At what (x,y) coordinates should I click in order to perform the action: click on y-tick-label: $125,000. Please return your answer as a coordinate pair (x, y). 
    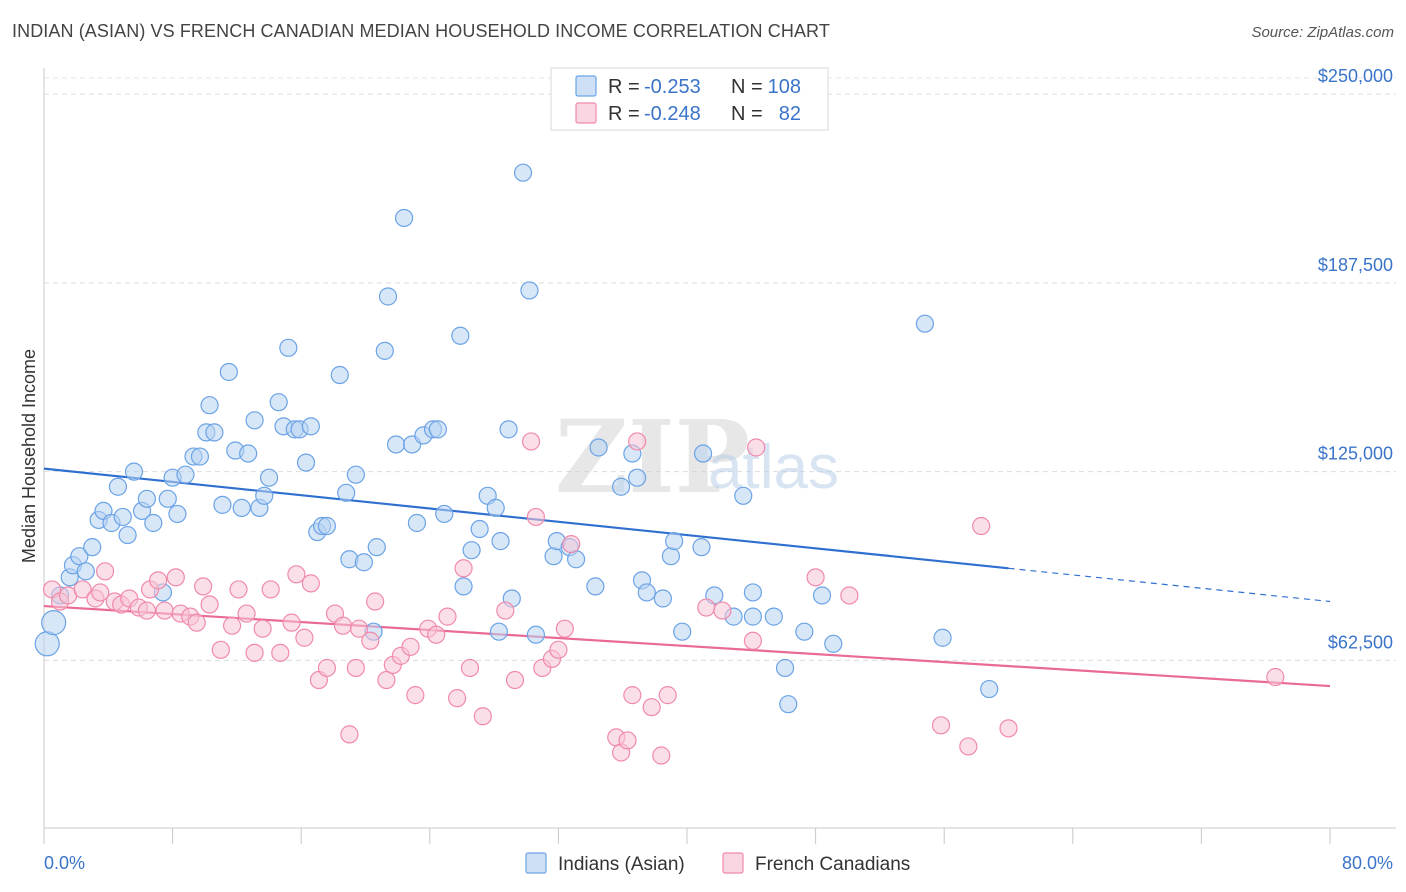
    Looking at the image, I should click on (1355, 454).